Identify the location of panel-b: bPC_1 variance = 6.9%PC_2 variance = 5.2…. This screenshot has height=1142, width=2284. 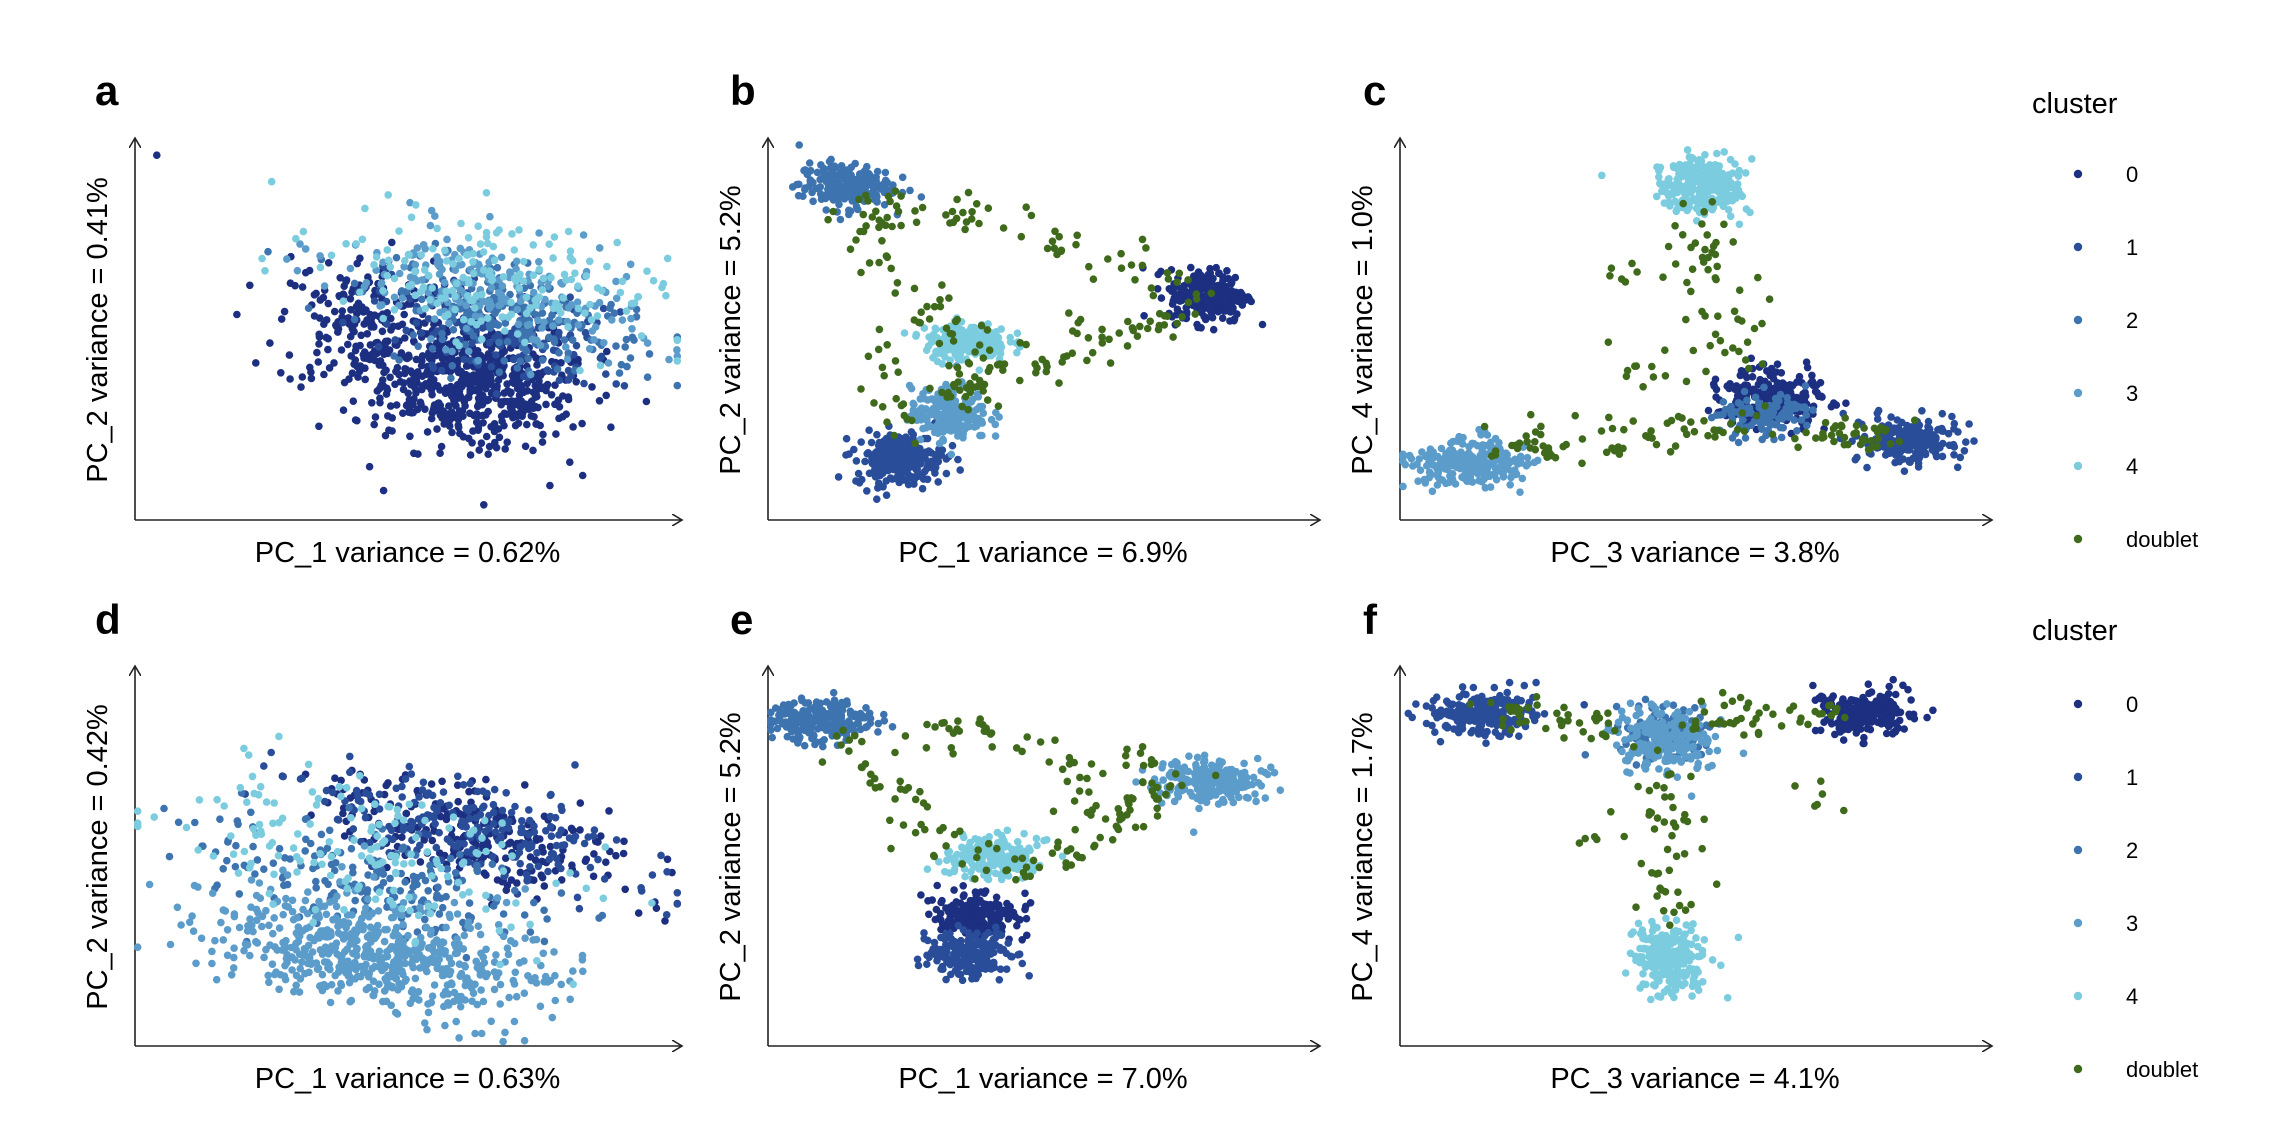
(1017, 318).